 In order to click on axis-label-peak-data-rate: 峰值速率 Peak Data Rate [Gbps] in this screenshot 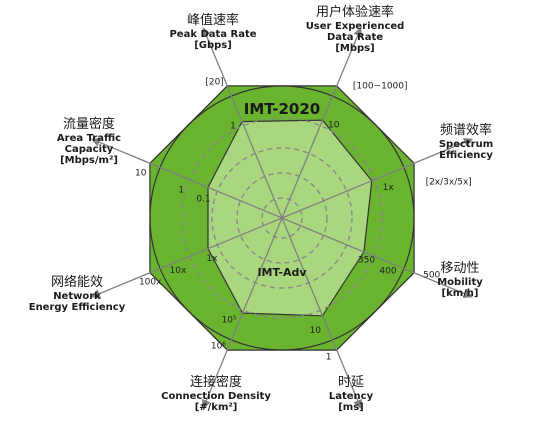, I will do `click(213, 32)`.